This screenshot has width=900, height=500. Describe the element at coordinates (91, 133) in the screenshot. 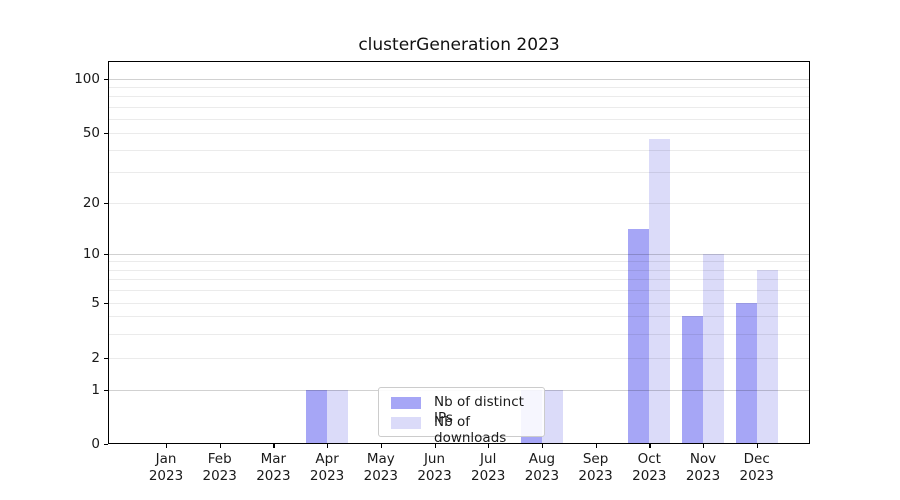

I see `y-tick-label-50: 50` at that location.